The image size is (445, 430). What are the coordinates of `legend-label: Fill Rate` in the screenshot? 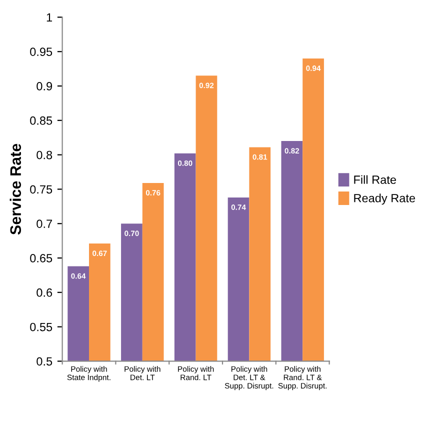 It's located at (375, 179).